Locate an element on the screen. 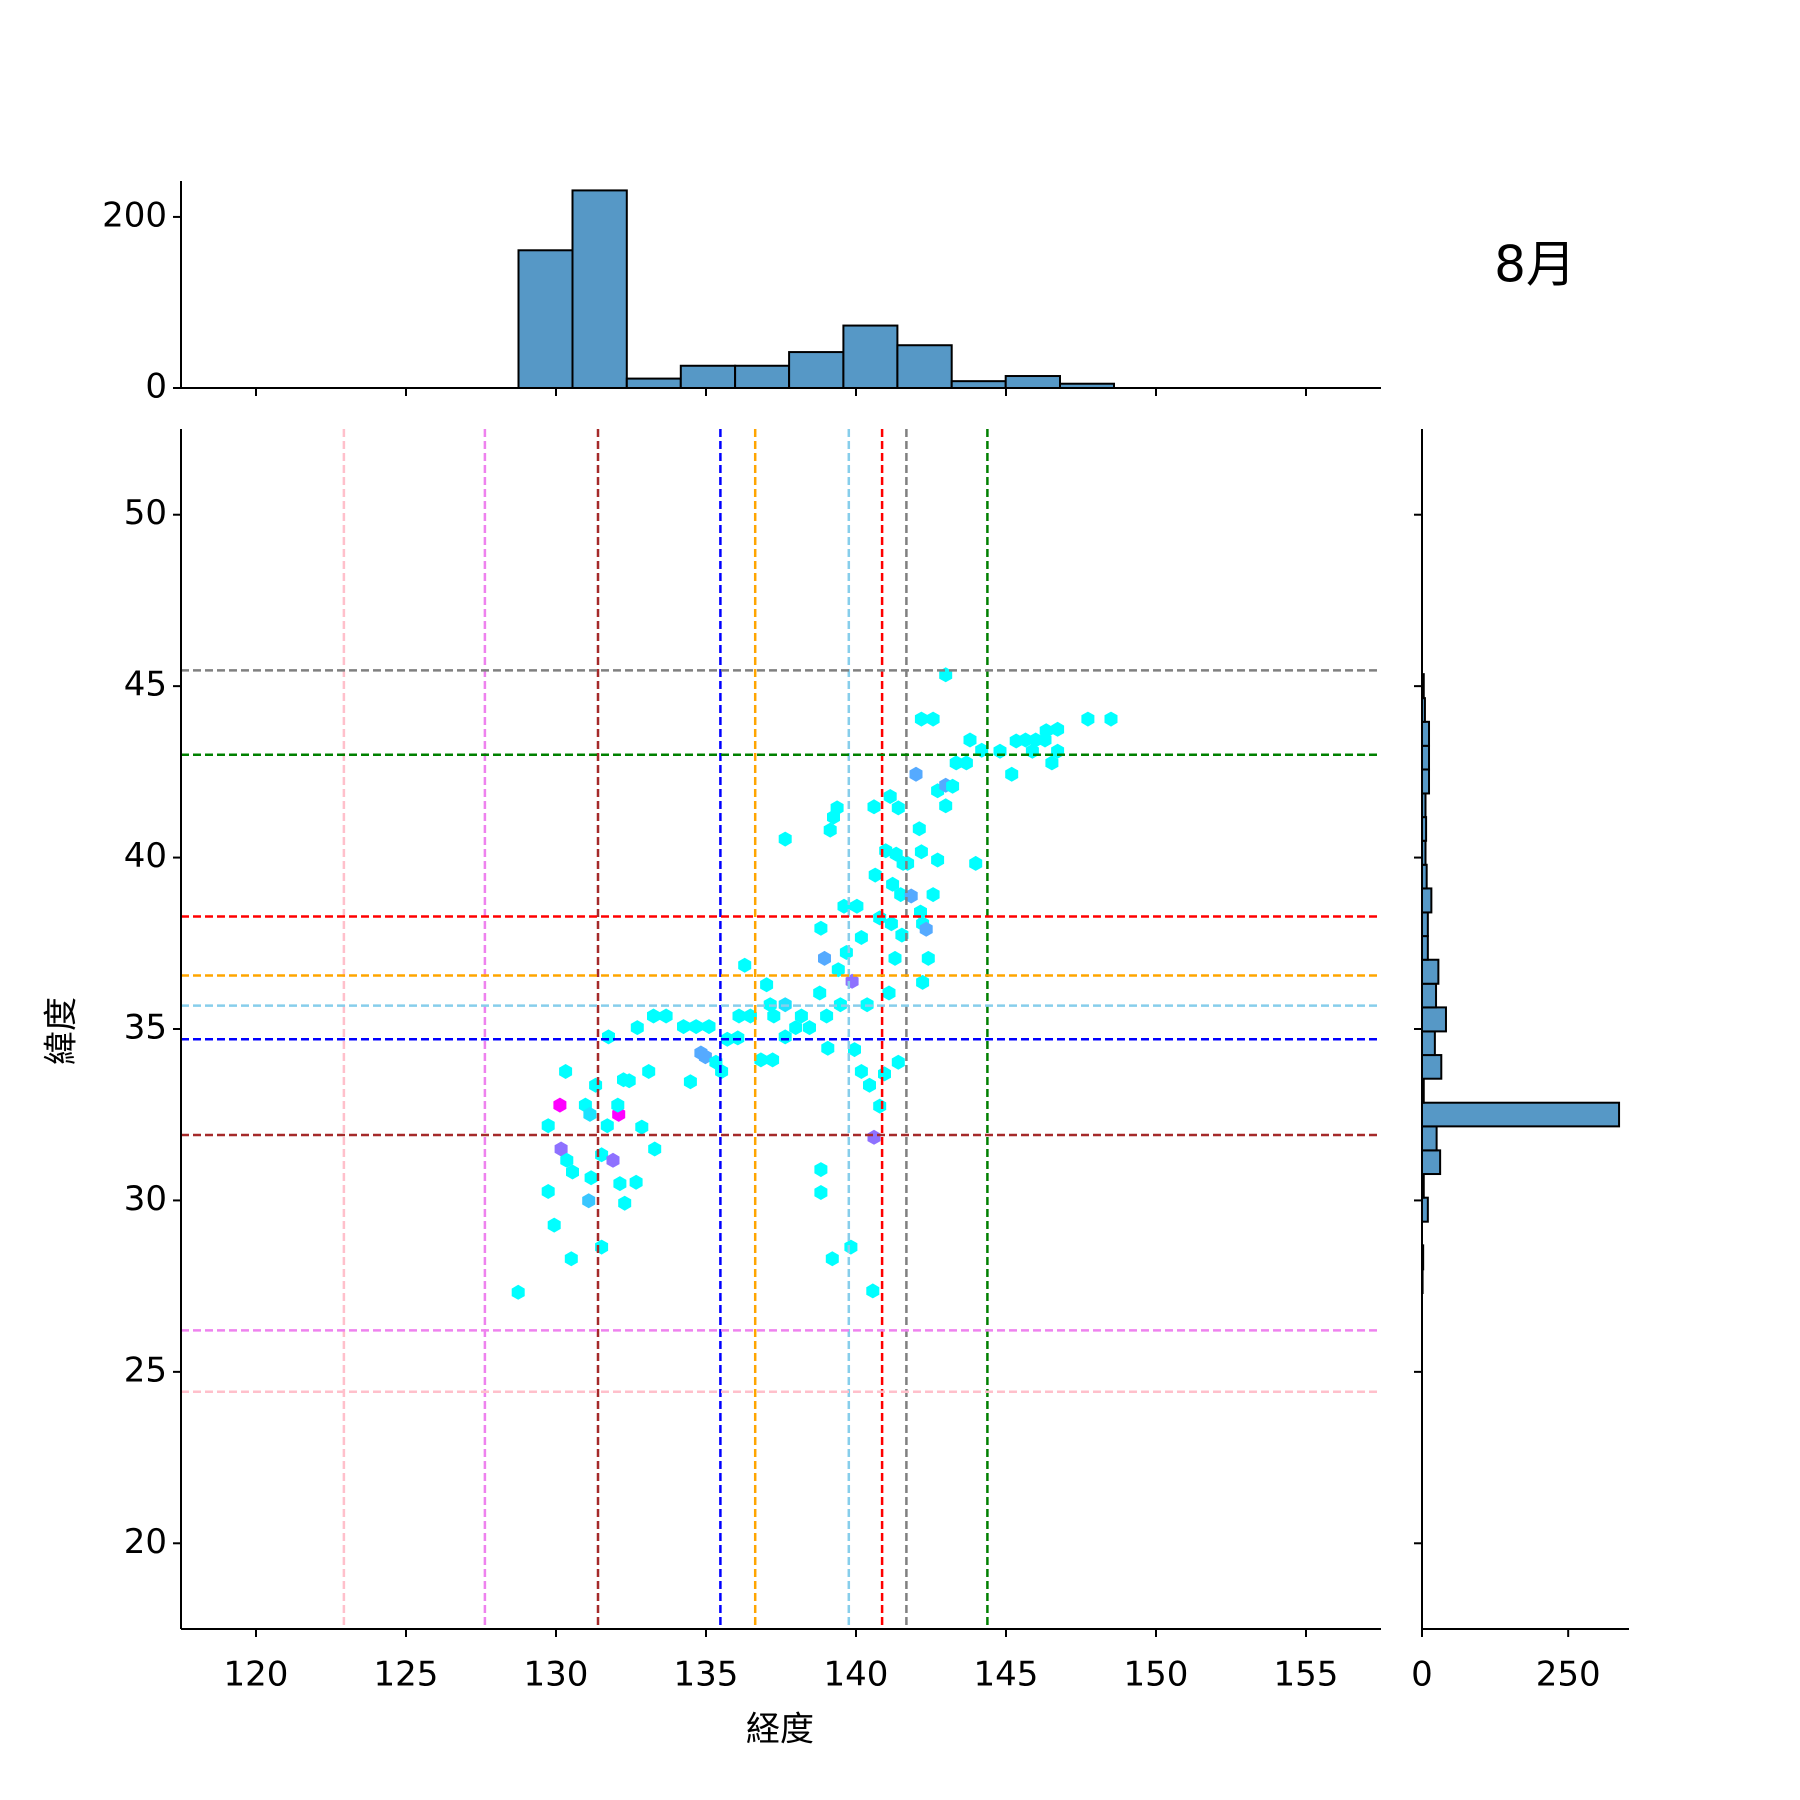  y-tick-label: 35 is located at coordinates (145, 1028).